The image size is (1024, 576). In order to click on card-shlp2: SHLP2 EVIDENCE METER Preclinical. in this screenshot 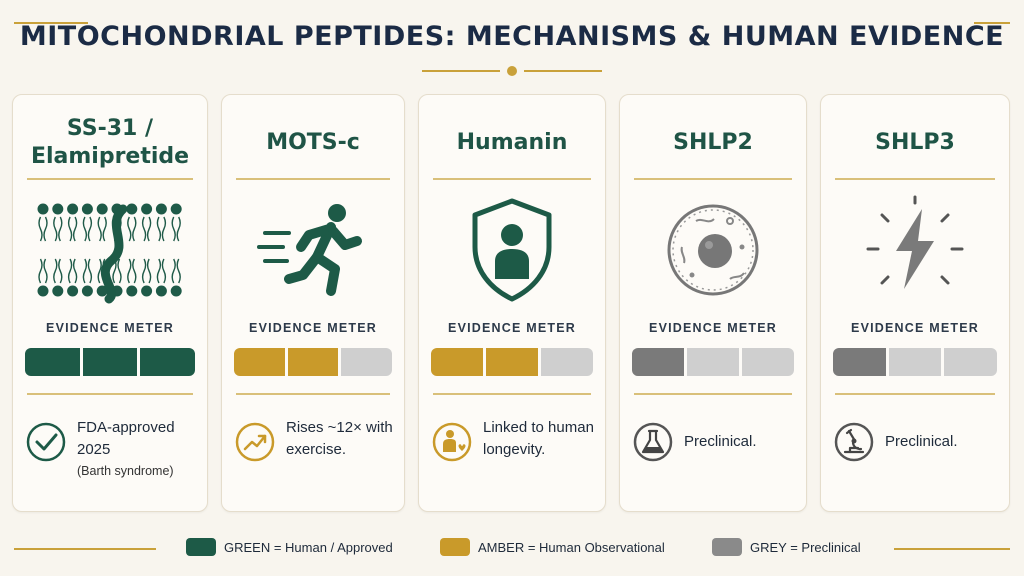, I will do `click(713, 303)`.